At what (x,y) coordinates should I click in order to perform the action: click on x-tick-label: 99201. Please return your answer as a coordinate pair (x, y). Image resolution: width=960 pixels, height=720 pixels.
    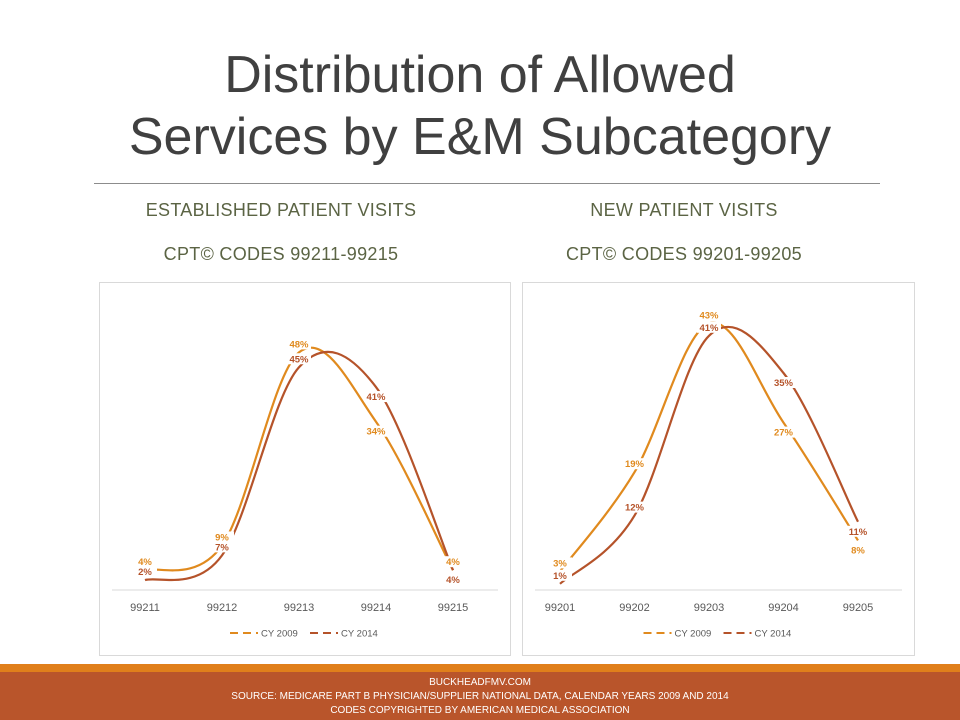
    Looking at the image, I should click on (560, 608).